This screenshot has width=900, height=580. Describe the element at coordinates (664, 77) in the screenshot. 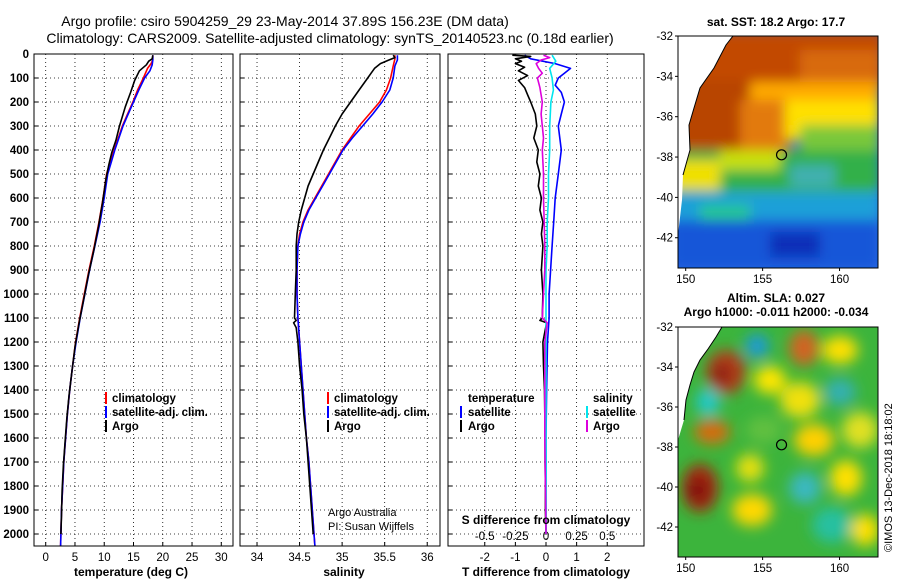

I see `map-lat-label: -34` at that location.